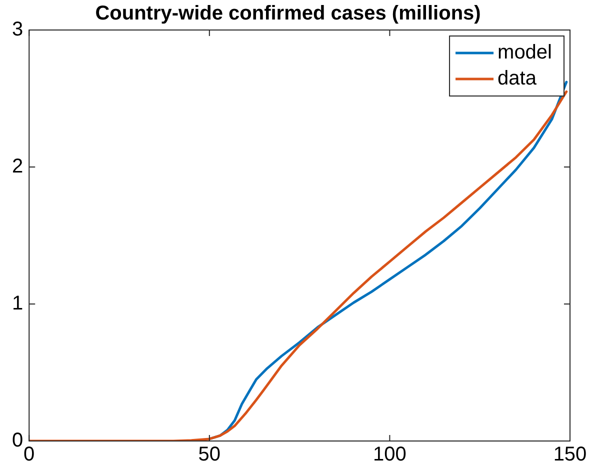 Image resolution: width=598 pixels, height=473 pixels. What do you see at coordinates (18, 29) in the screenshot?
I see `y-tick-label: 3` at bounding box center [18, 29].